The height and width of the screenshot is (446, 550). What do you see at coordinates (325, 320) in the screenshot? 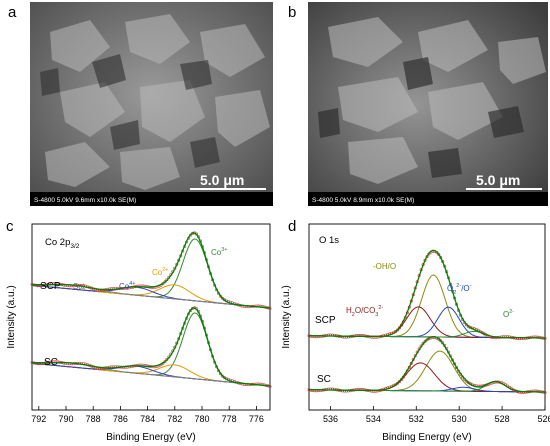
I see `label-scp-d: SCP` at bounding box center [325, 320].